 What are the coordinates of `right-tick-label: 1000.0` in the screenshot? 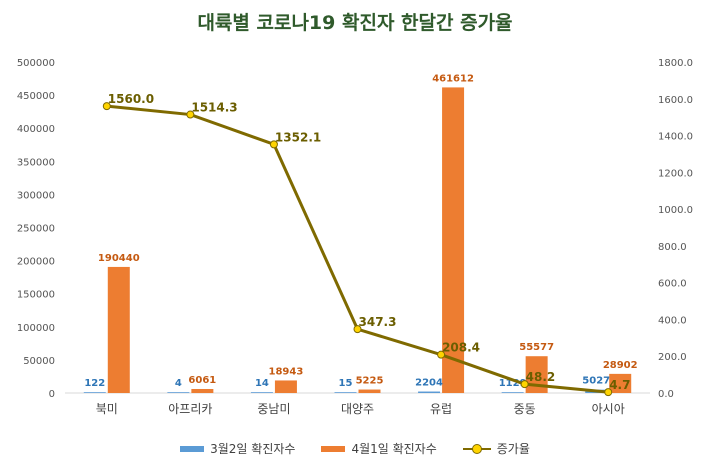 It's located at (675, 210).